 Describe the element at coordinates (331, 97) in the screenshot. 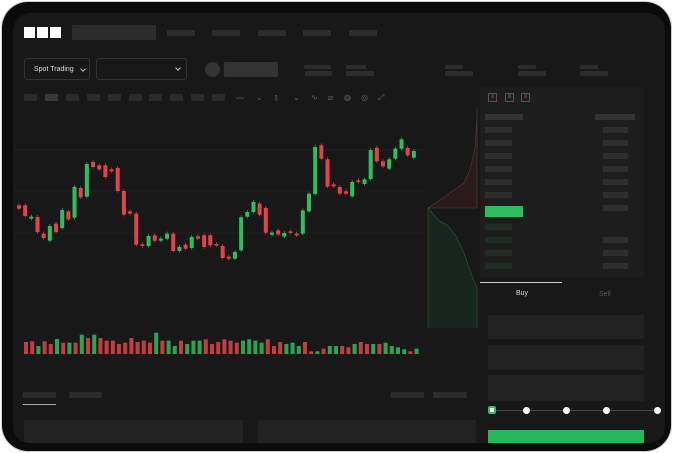

I see `ruler-icon: ⧄` at that location.